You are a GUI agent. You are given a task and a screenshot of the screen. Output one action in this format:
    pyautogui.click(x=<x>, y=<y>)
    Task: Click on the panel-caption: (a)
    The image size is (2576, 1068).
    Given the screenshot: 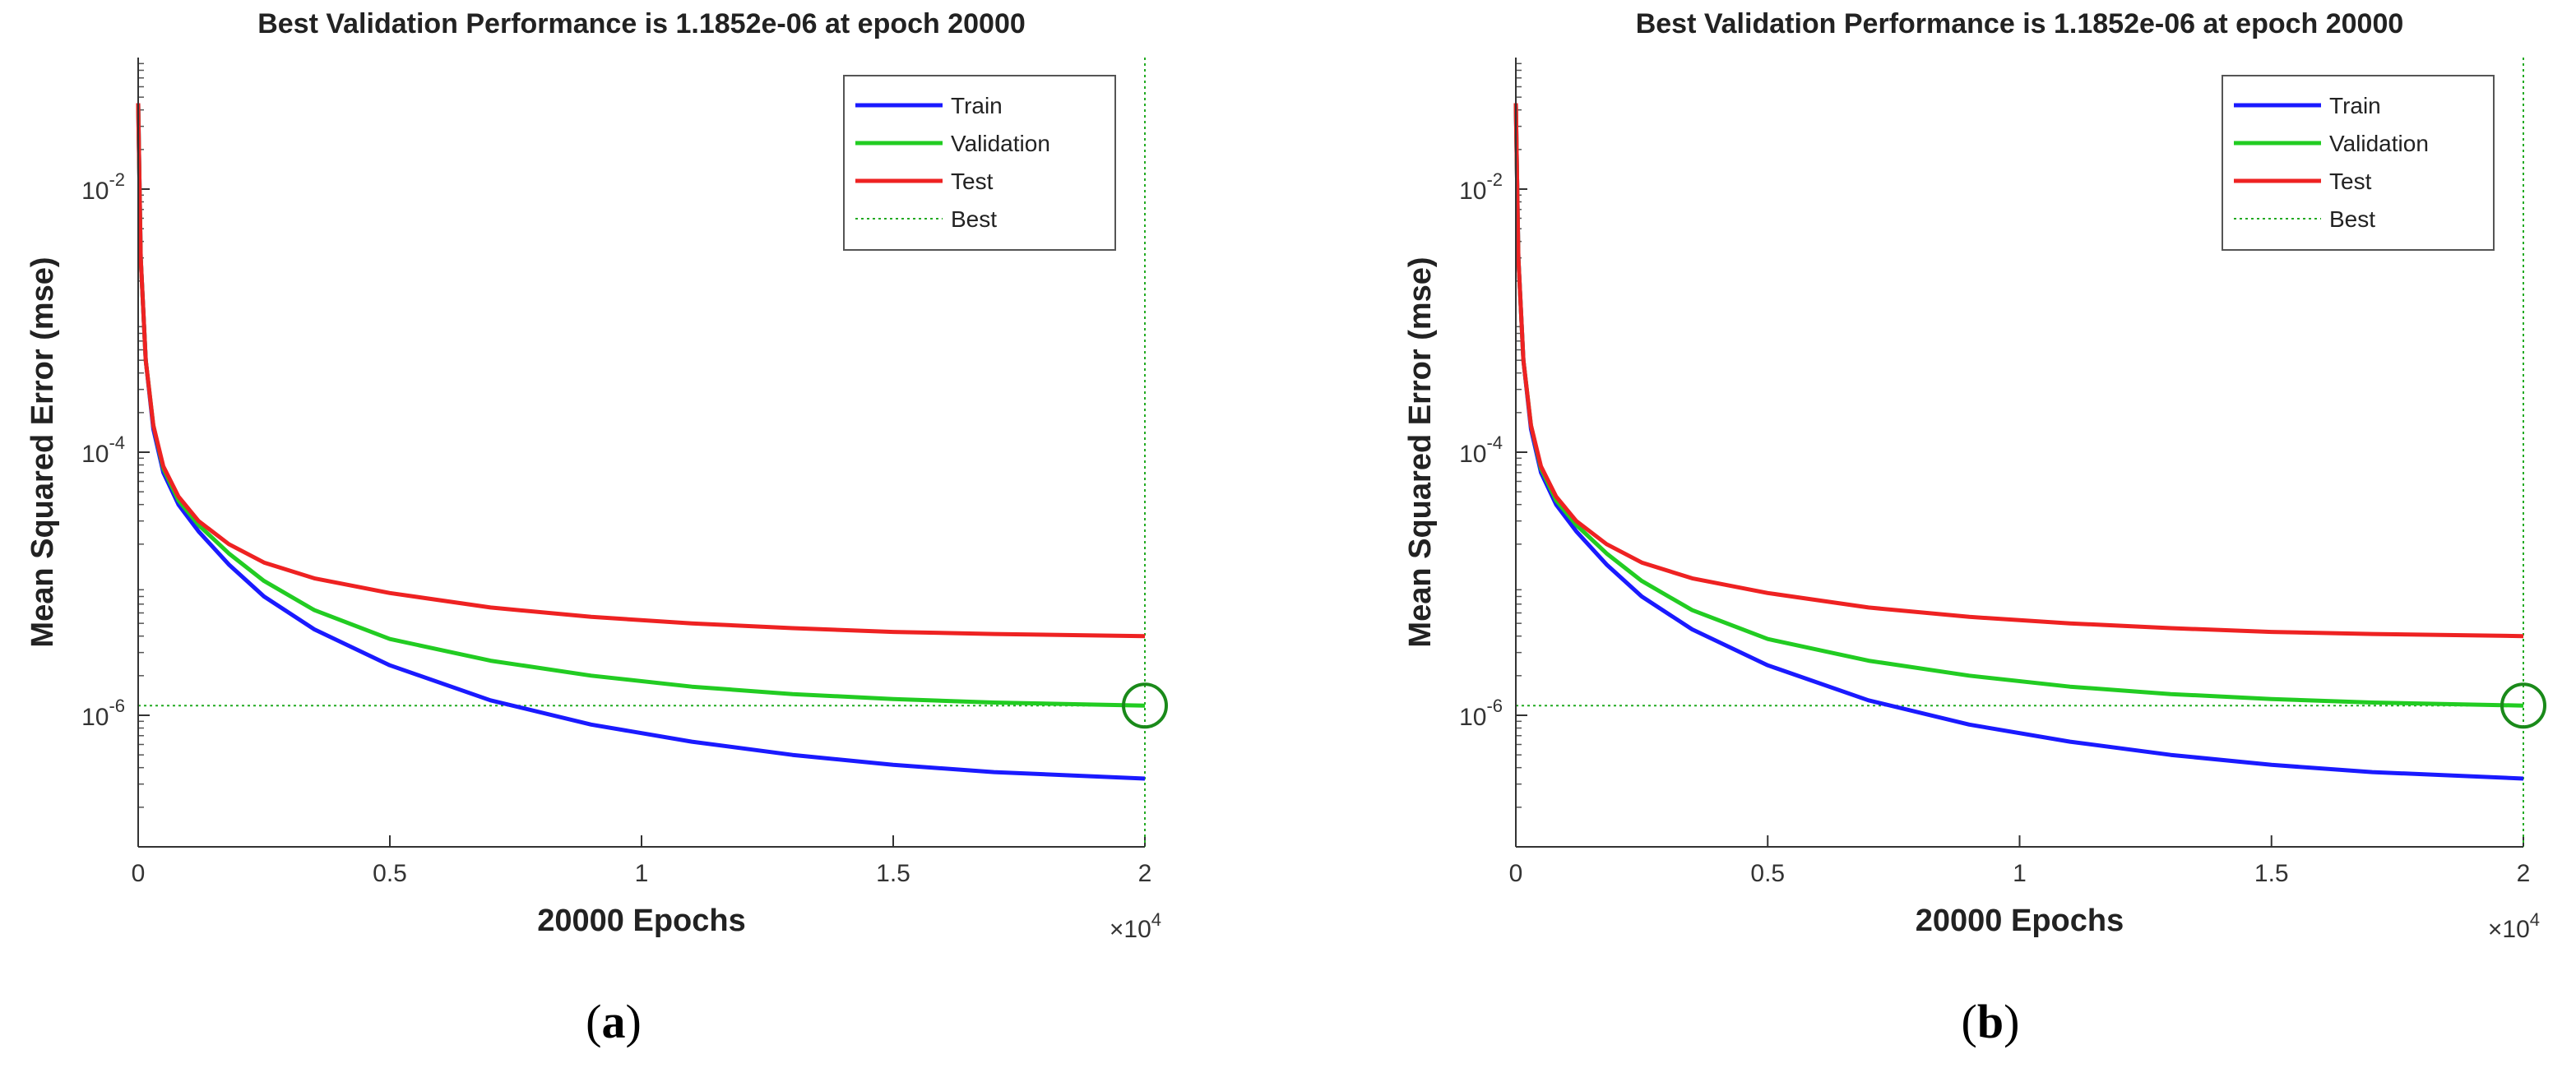 What is the action you would take?
    pyautogui.click(x=614, y=1021)
    